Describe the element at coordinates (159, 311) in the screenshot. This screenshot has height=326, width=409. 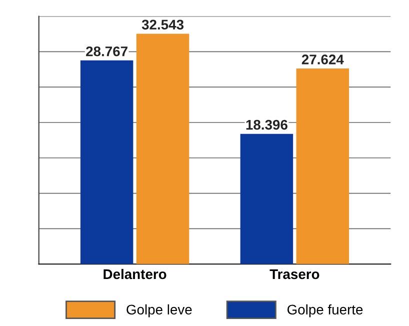
I see `legend-label: Golpe leve` at that location.